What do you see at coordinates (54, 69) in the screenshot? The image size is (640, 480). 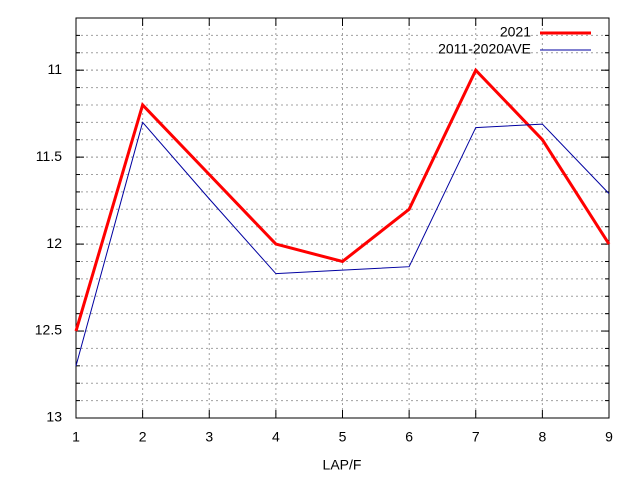 I see `y-tick-label: 11` at bounding box center [54, 69].